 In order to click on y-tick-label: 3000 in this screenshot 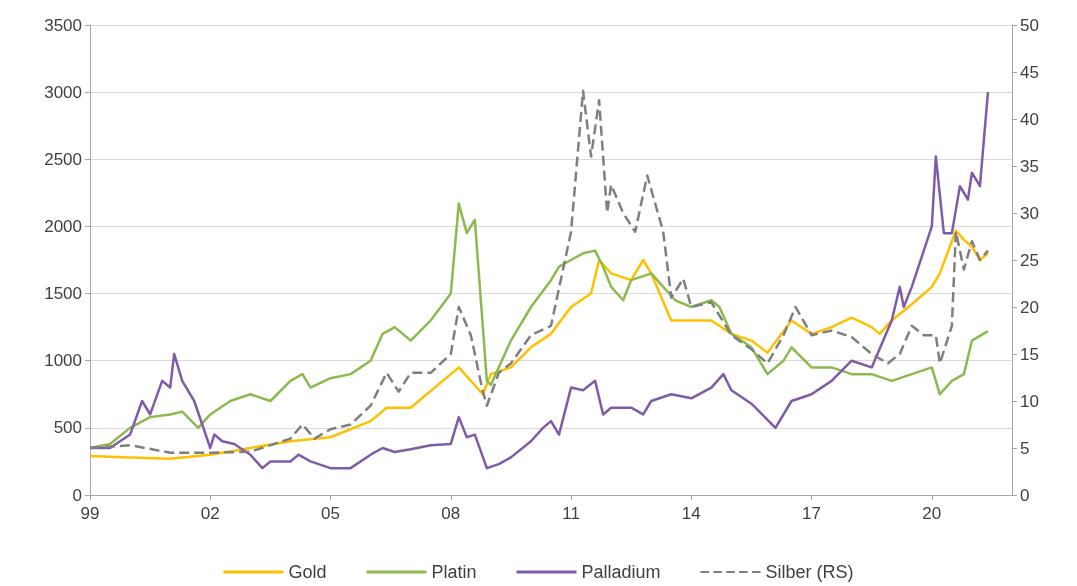, I will do `click(63, 92)`.